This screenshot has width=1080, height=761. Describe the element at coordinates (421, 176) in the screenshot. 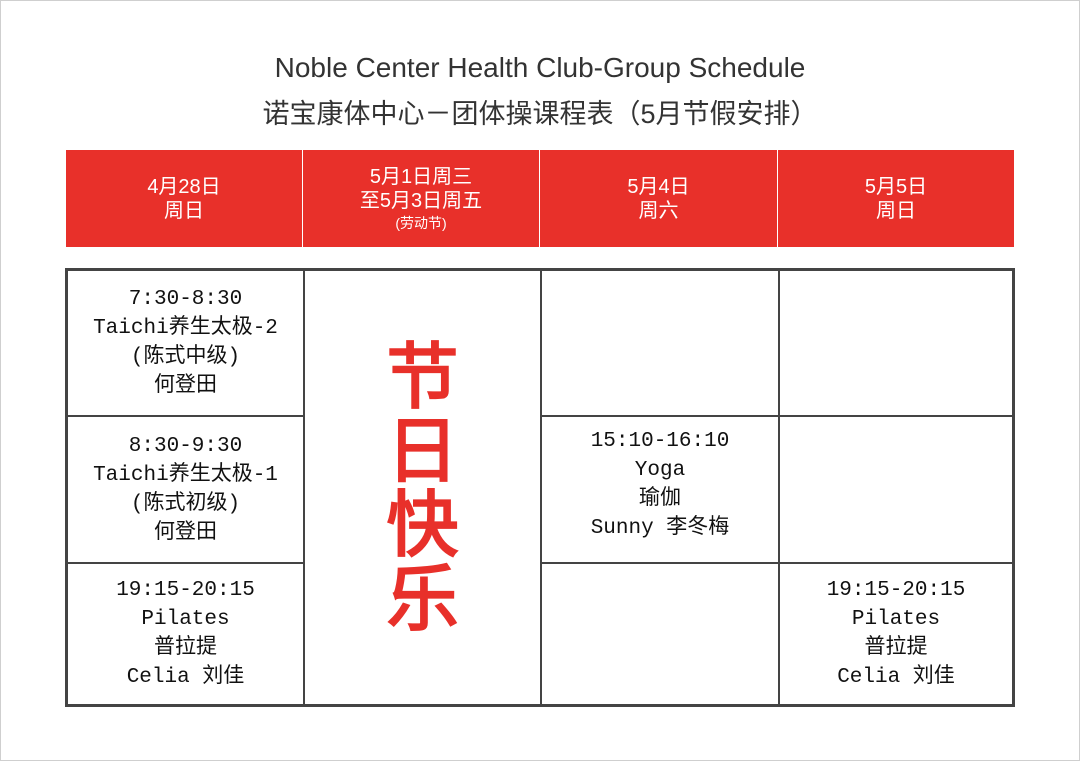

I see `header-date: 5月1日周三` at that location.